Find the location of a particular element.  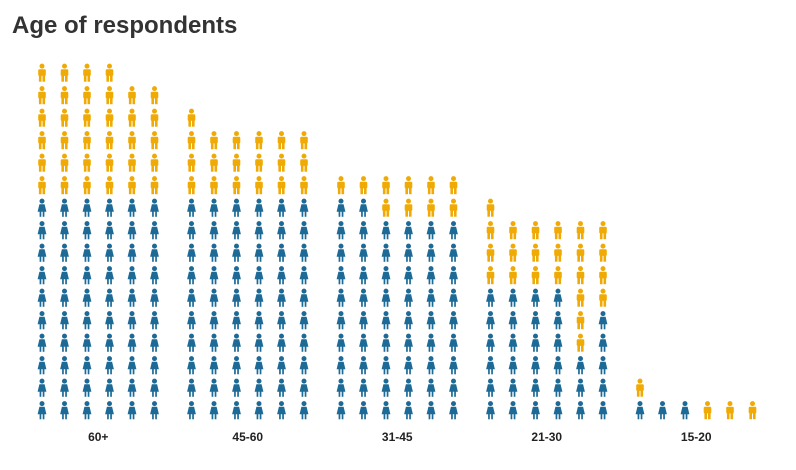

chart-title: Age of respondents is located at coordinates (125, 25).